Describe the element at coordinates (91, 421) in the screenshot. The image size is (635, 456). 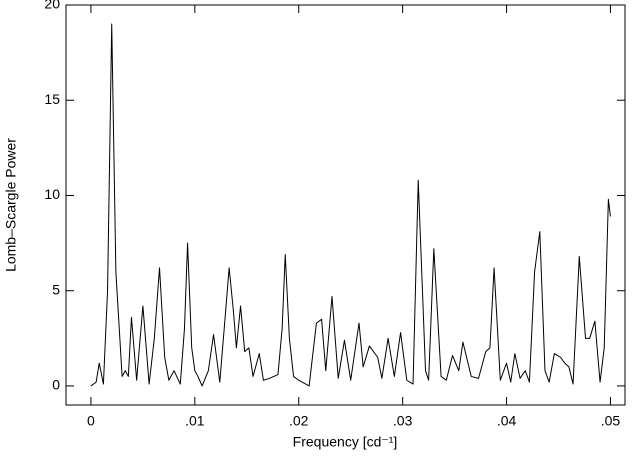
I see `x-tick-label: 0` at that location.